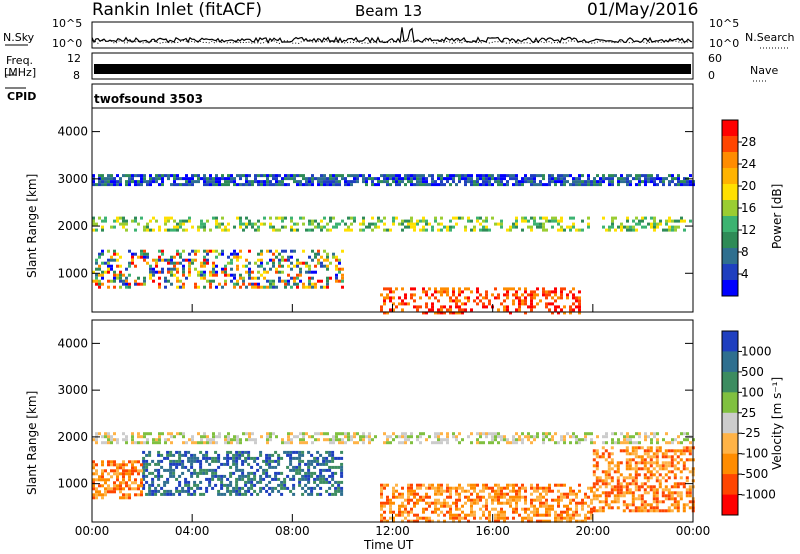  What do you see at coordinates (730, 382) in the screenshot?
I see `velocity-colorbar-swatch` at bounding box center [730, 382].